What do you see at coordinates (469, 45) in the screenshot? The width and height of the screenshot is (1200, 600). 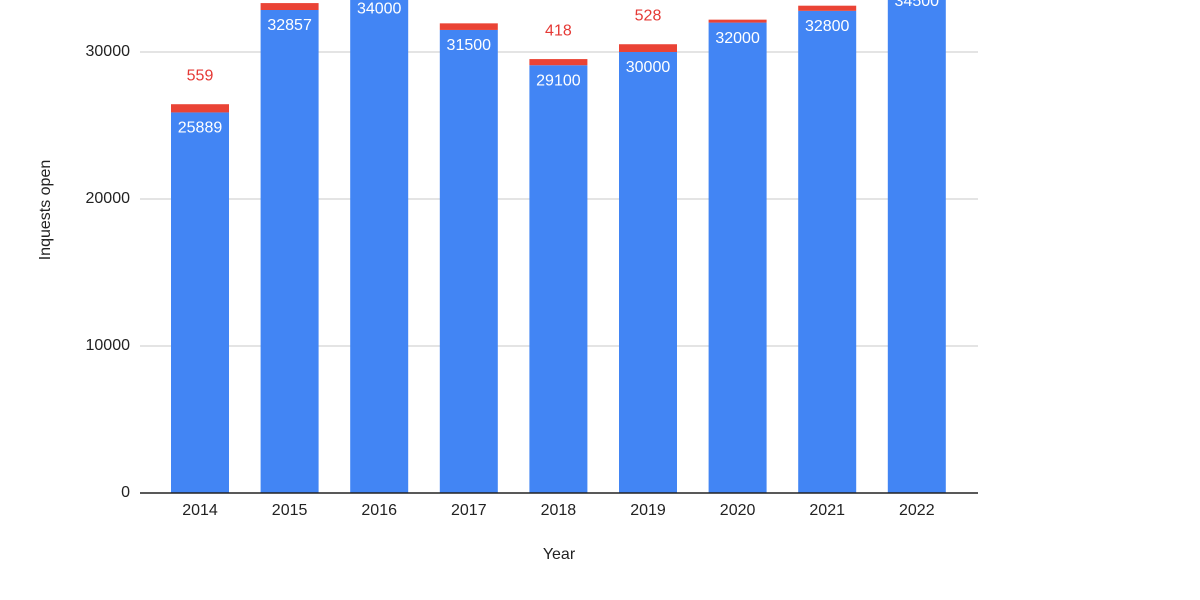 I see `data-label: 31500` at bounding box center [469, 45].